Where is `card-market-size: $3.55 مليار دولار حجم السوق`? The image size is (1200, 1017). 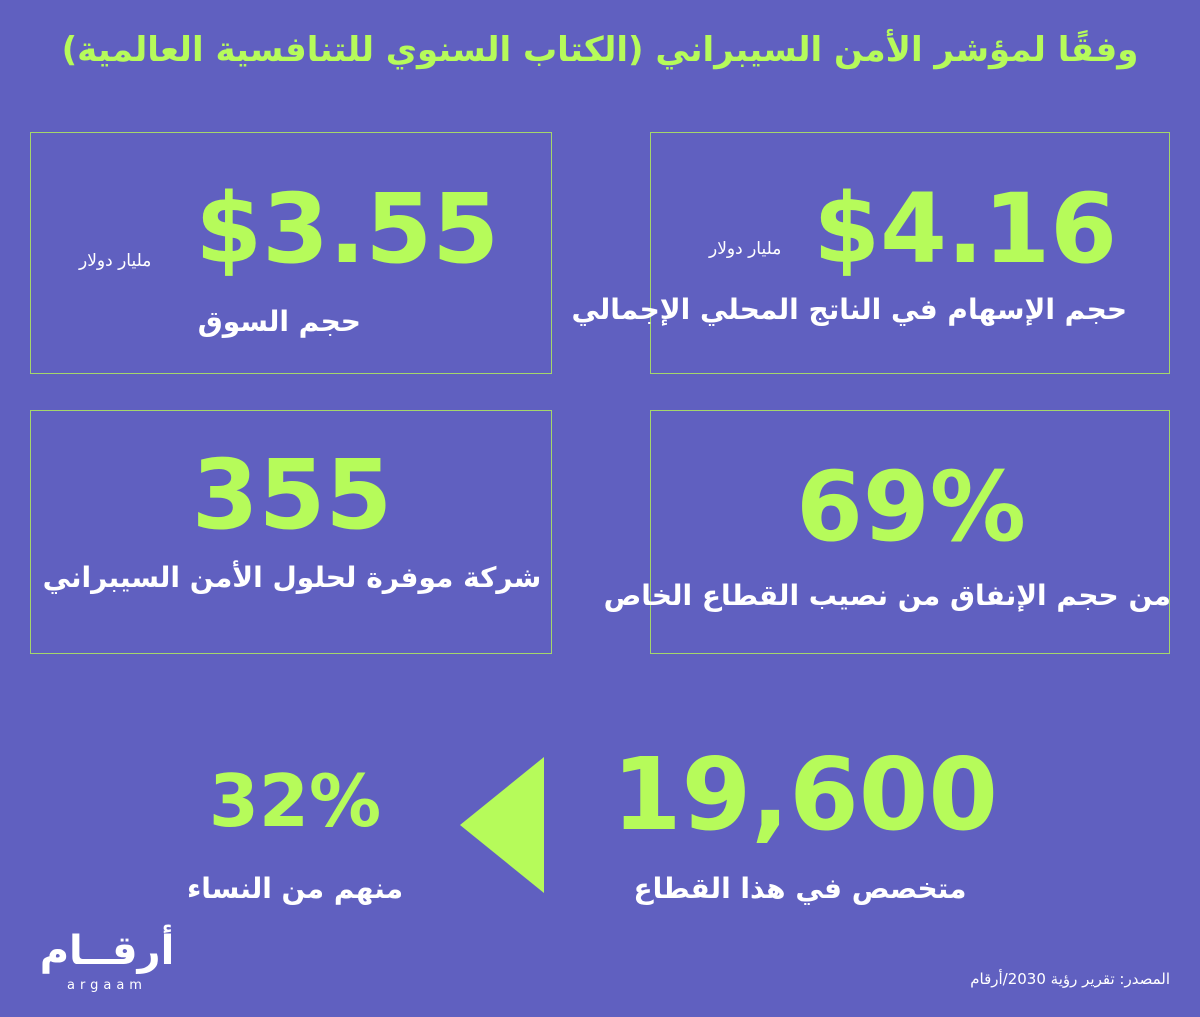
card-market-size: $3.55 مليار دولار حجم السوق is located at coordinates (291, 253).